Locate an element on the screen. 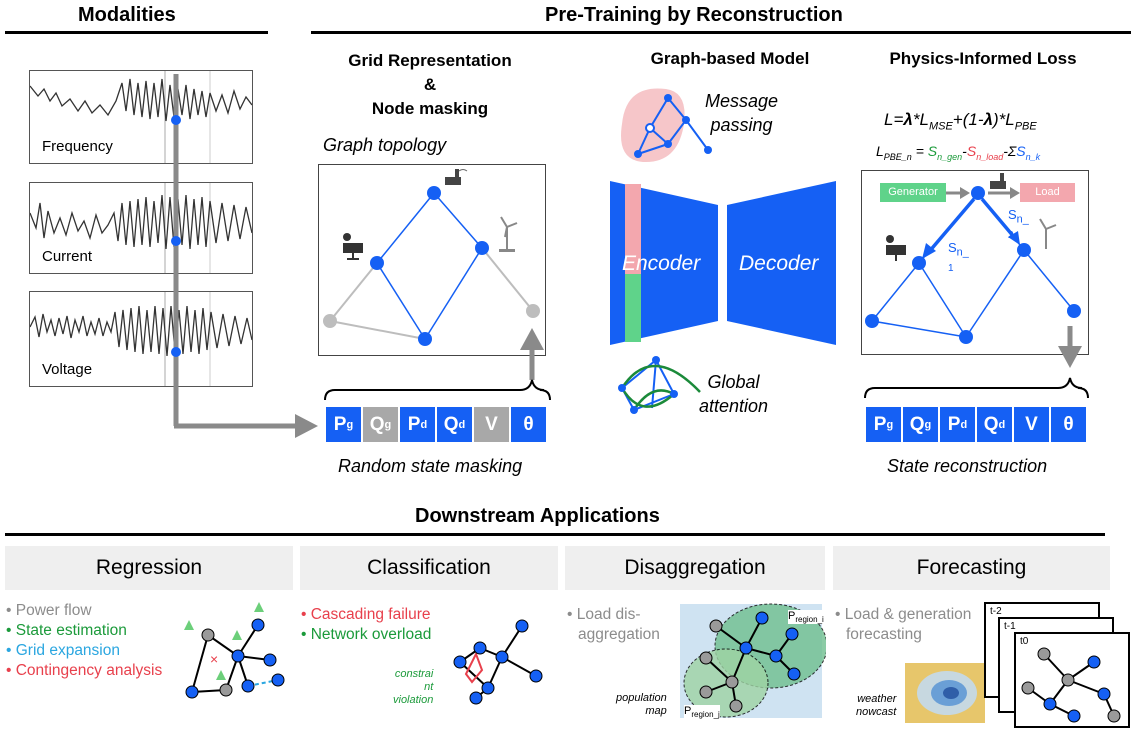 The height and width of the screenshot is (731, 1133). mask-brace-arrow is located at coordinates (437, 364).